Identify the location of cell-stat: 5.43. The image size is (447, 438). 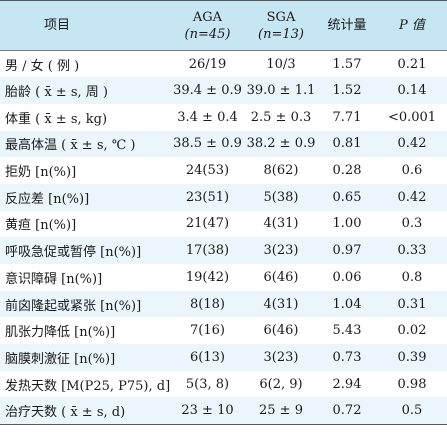
(347, 331).